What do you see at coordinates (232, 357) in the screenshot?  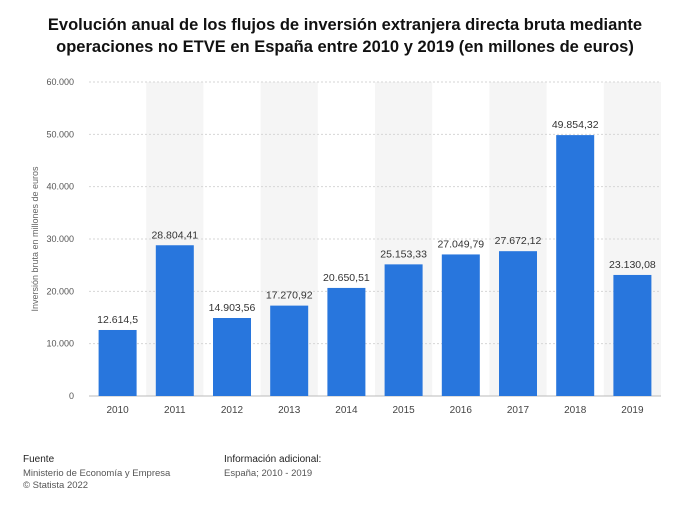 I see `bar-2012` at bounding box center [232, 357].